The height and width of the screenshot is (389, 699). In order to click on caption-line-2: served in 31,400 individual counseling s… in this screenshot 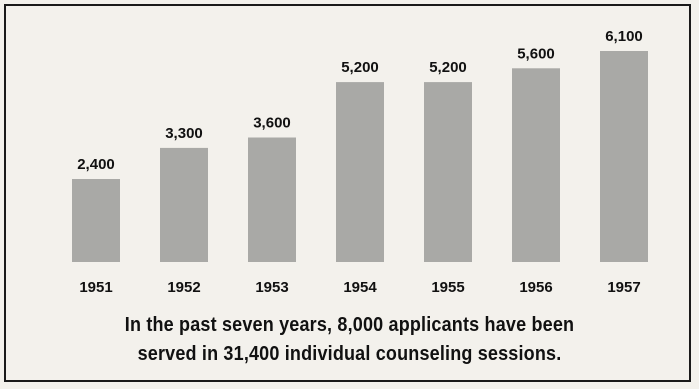, I will do `click(349, 354)`.